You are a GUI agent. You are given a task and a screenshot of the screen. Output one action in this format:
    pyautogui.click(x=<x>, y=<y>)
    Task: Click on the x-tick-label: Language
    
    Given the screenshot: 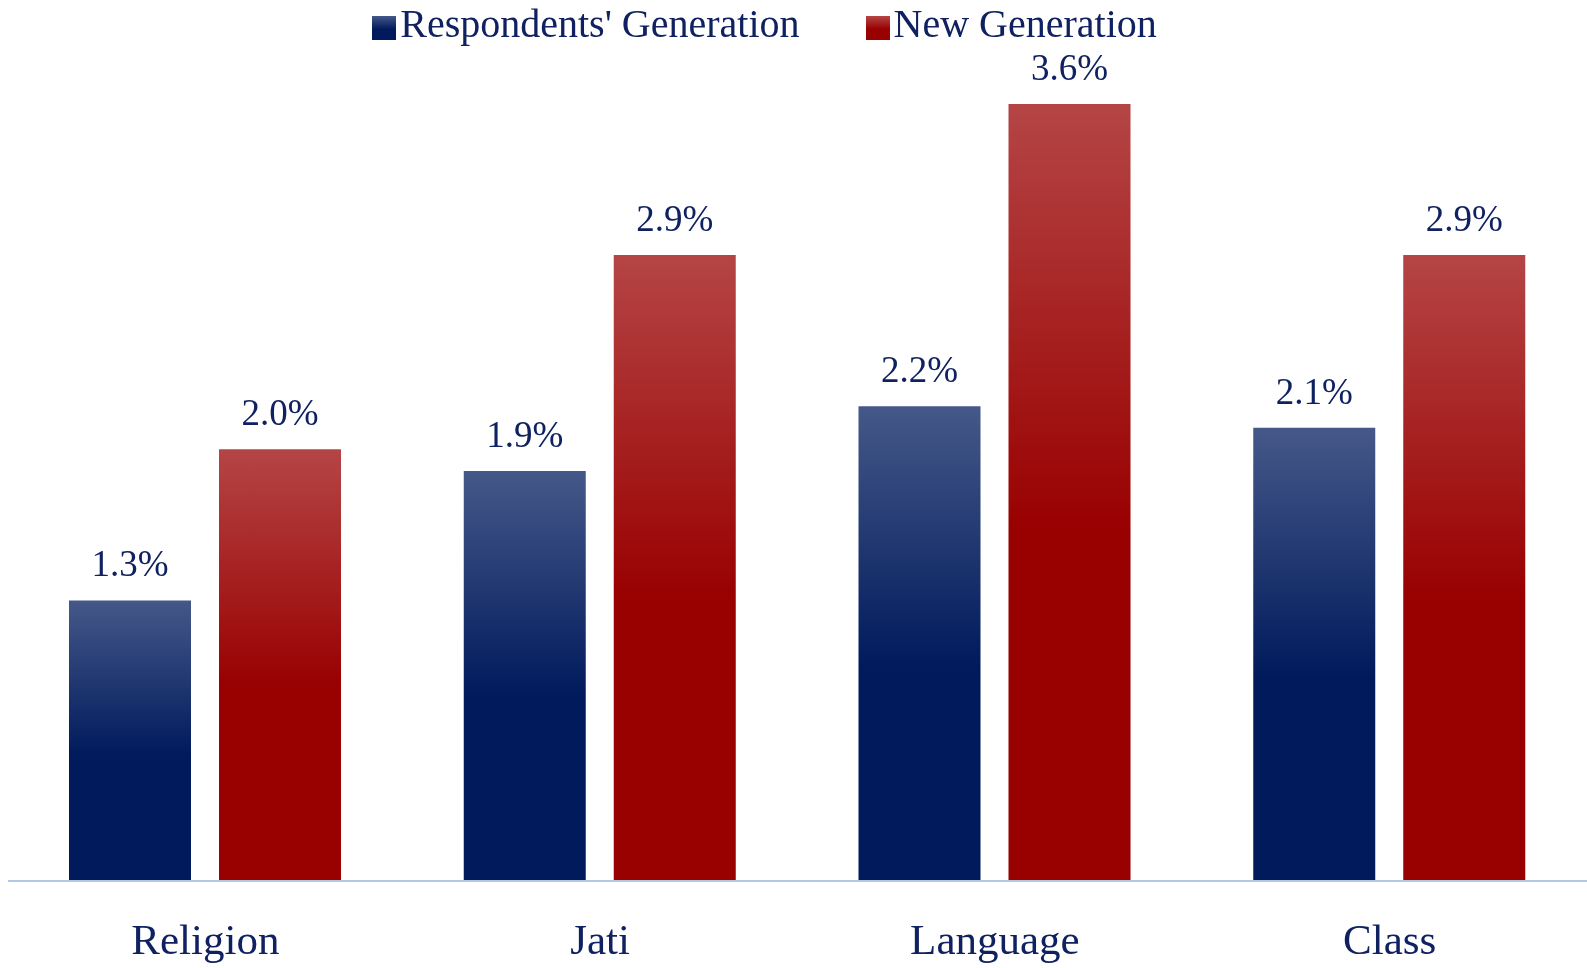 What is the action you would take?
    pyautogui.click(x=995, y=939)
    